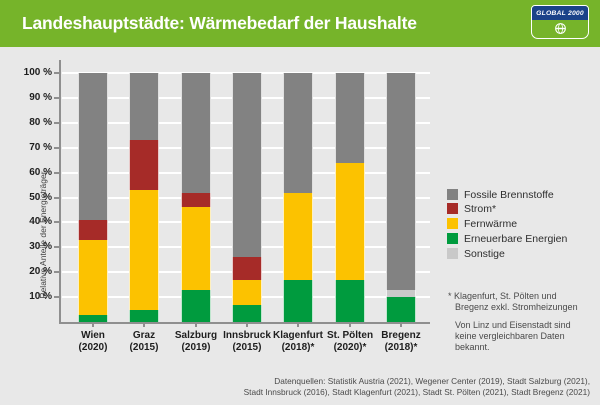 The height and width of the screenshot is (405, 600). Describe the element at coordinates (60, 192) in the screenshot. I see `y-axis-line` at that location.